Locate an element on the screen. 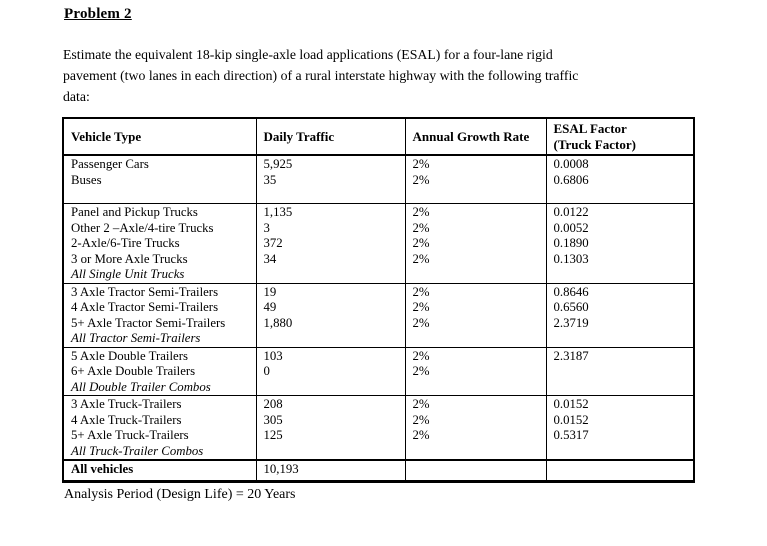 The width and height of the screenshot is (767, 546). esal-factor-value: 0.1890 is located at coordinates (571, 243).